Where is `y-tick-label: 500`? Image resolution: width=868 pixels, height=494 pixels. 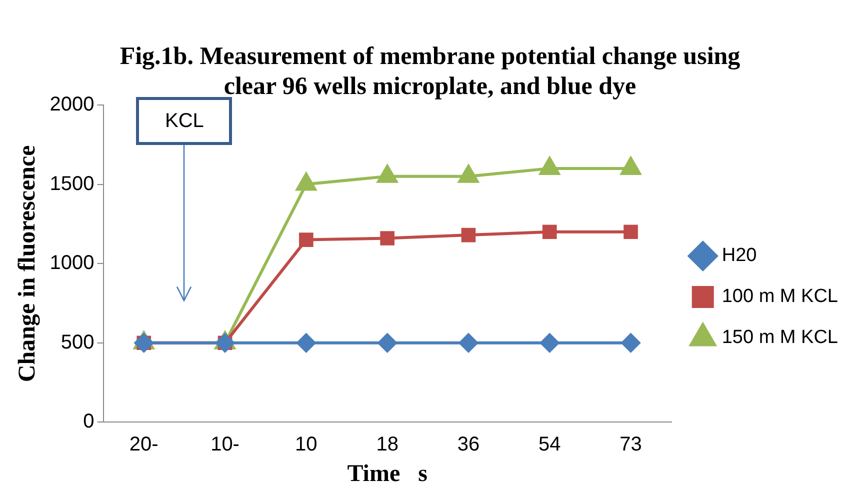 y-tick-label: 500 is located at coordinates (77, 342).